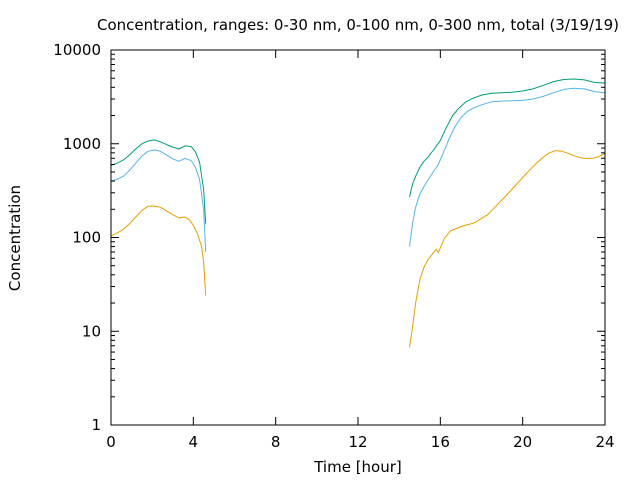 Image resolution: width=640 pixels, height=480 pixels. Describe the element at coordinates (82, 144) in the screenshot. I see `y-tick-label: 1000` at that location.